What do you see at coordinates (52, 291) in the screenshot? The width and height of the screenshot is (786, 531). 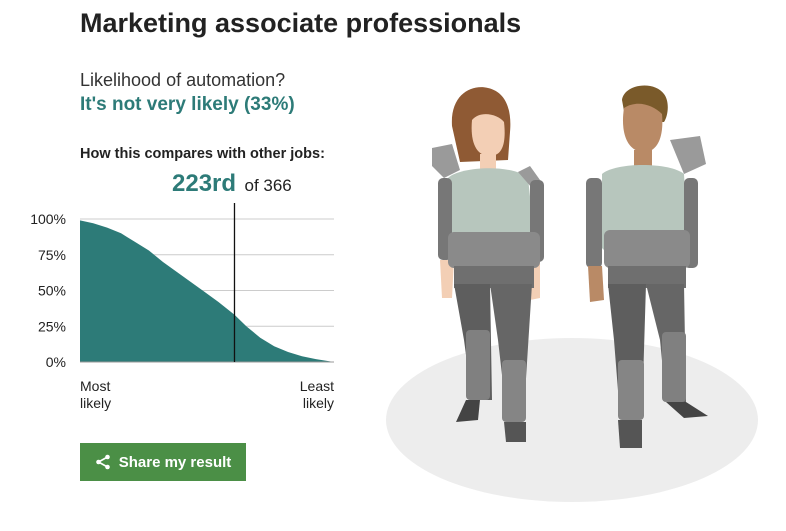 I see `y-tick-label: 50%` at bounding box center [52, 291].